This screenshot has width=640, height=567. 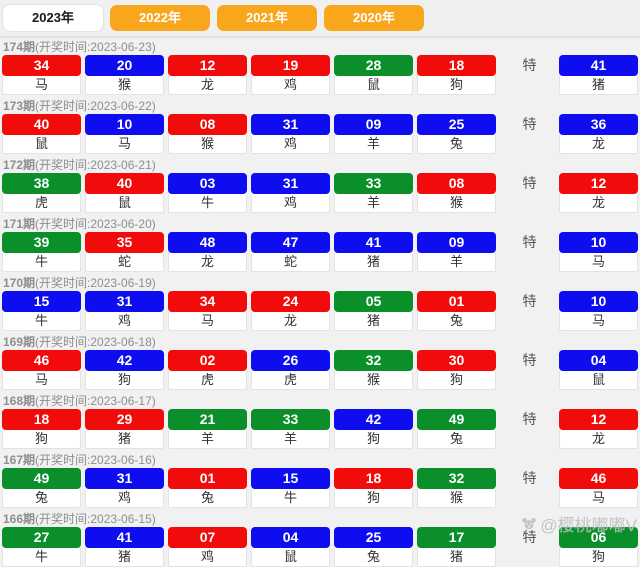 What do you see at coordinates (267, 18) in the screenshot?
I see `tab-year-2021: 2021年` at bounding box center [267, 18].